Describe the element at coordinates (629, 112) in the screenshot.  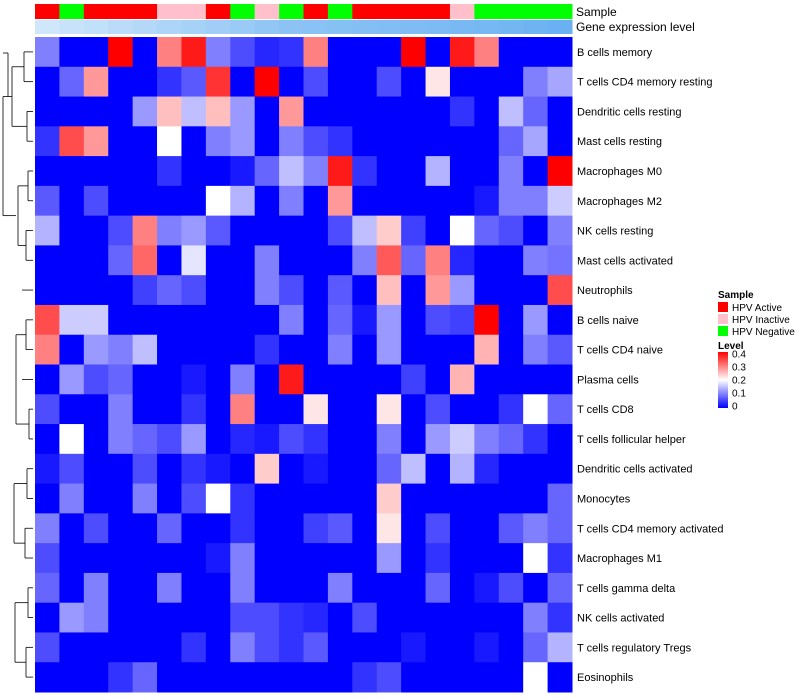
I see `row-label: Dendritic cells resting` at that location.